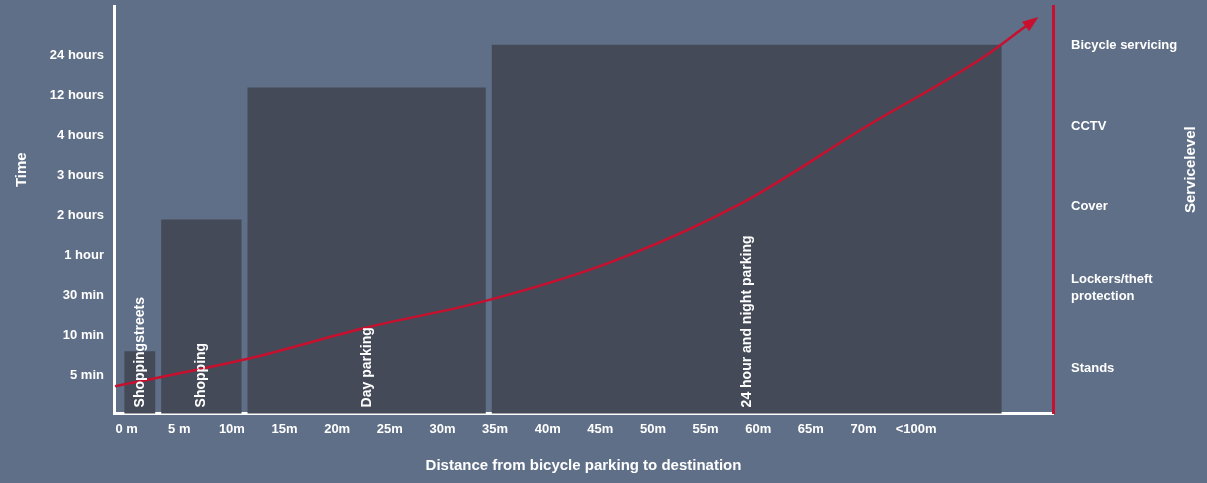 This screenshot has height=483, width=1207. What do you see at coordinates (547, 428) in the screenshot?
I see `x-tick-label: 40m` at bounding box center [547, 428].